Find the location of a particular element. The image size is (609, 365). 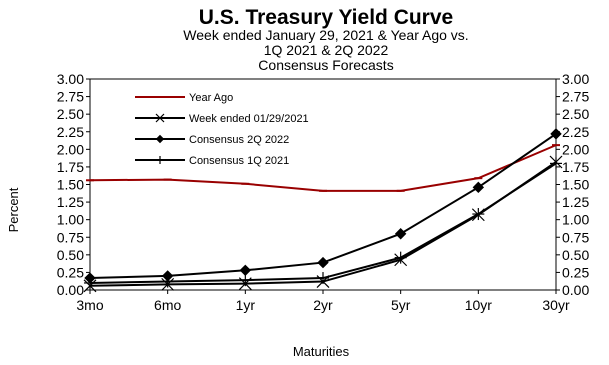

legend-item: Year Ago is located at coordinates (184, 98).